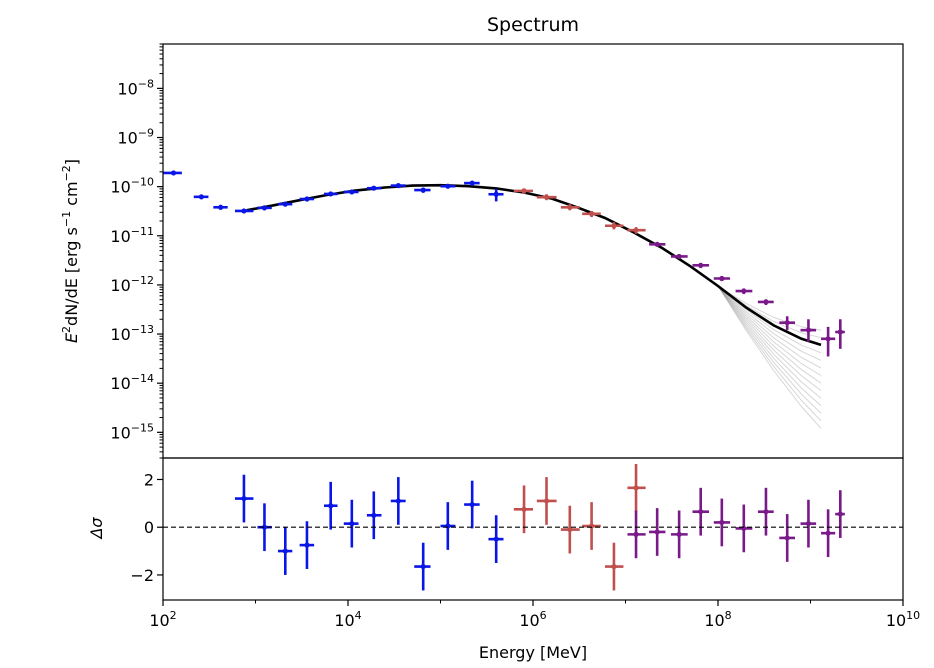 The height and width of the screenshot is (668, 934). Describe the element at coordinates (149, 479) in the screenshot. I see `residual-y-tick-label: 2` at that location.